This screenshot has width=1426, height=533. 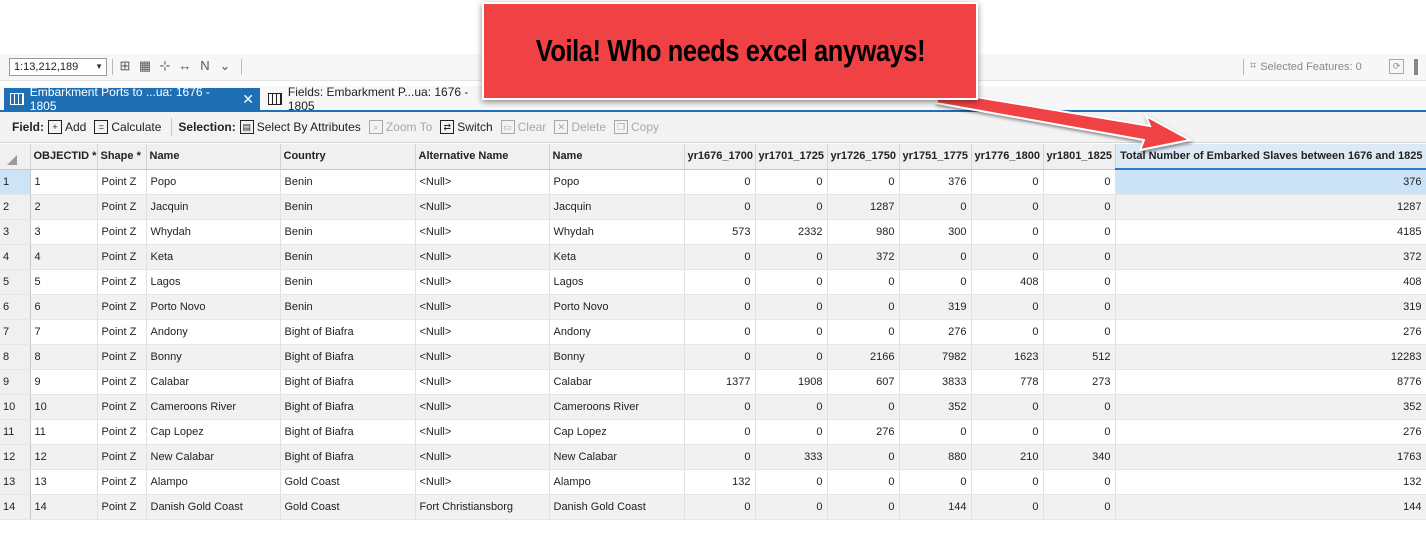 What do you see at coordinates (15, 482) in the screenshot?
I see `row-number: 13` at bounding box center [15, 482].